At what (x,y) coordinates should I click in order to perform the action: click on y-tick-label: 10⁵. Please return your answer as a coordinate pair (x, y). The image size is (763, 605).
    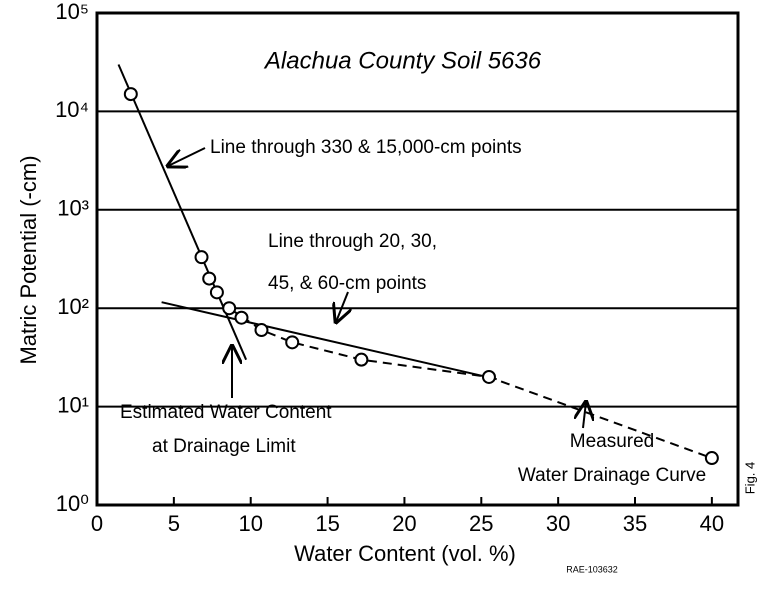
    Looking at the image, I should click on (72, 12).